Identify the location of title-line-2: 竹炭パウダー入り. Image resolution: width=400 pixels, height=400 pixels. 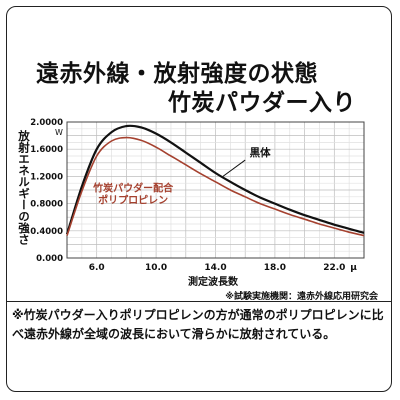
(262, 103).